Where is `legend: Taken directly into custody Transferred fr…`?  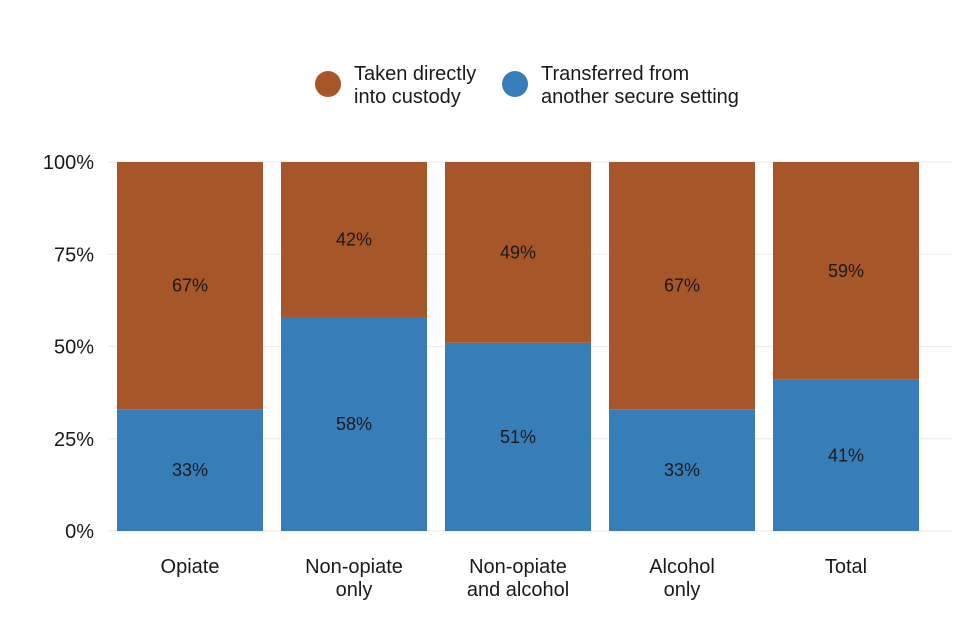 legend: Taken directly into custody Transferred fr… is located at coordinates (527, 85).